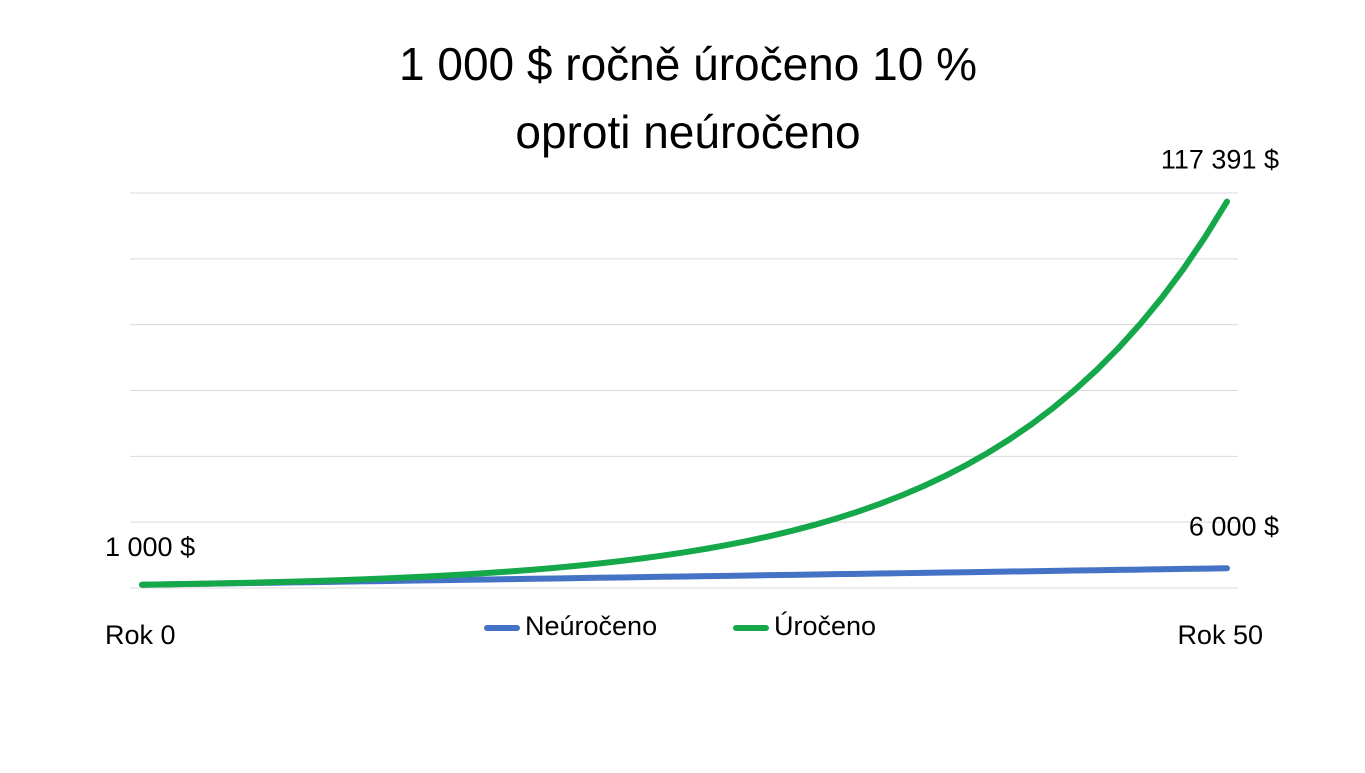 The image size is (1365, 773). Describe the element at coordinates (150, 547) in the screenshot. I see `data-label: 1 000 $` at that location.